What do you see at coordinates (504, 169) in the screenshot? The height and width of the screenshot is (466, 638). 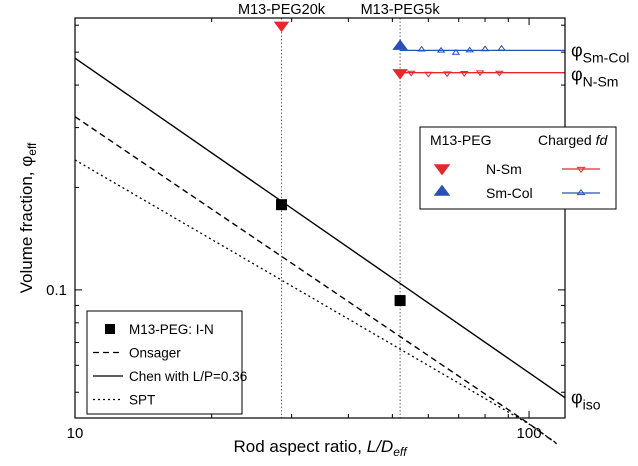 I see `legend-phase-label: N-Sm` at bounding box center [504, 169].